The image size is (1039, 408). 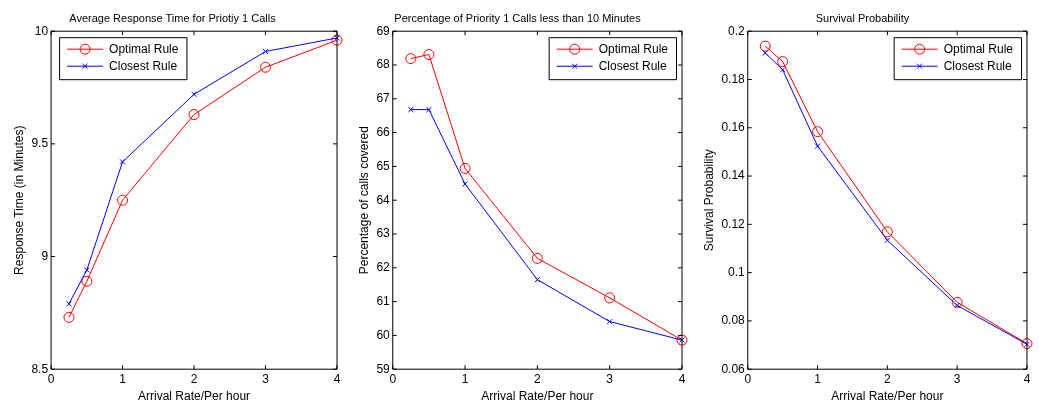 I want to click on y-tick-label: 63, so click(x=383, y=233).